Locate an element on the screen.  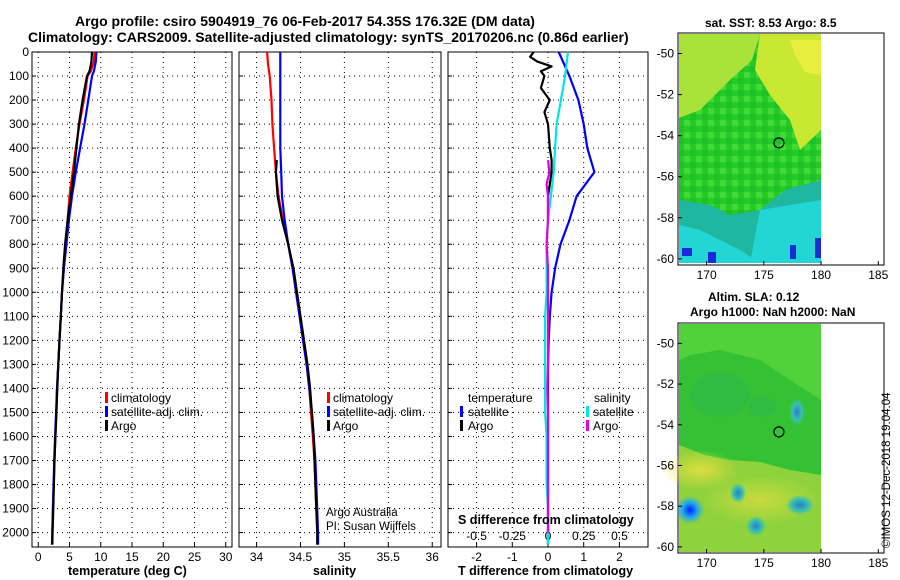
difference-x2tick-label: -0.25 is located at coordinates (513, 536).